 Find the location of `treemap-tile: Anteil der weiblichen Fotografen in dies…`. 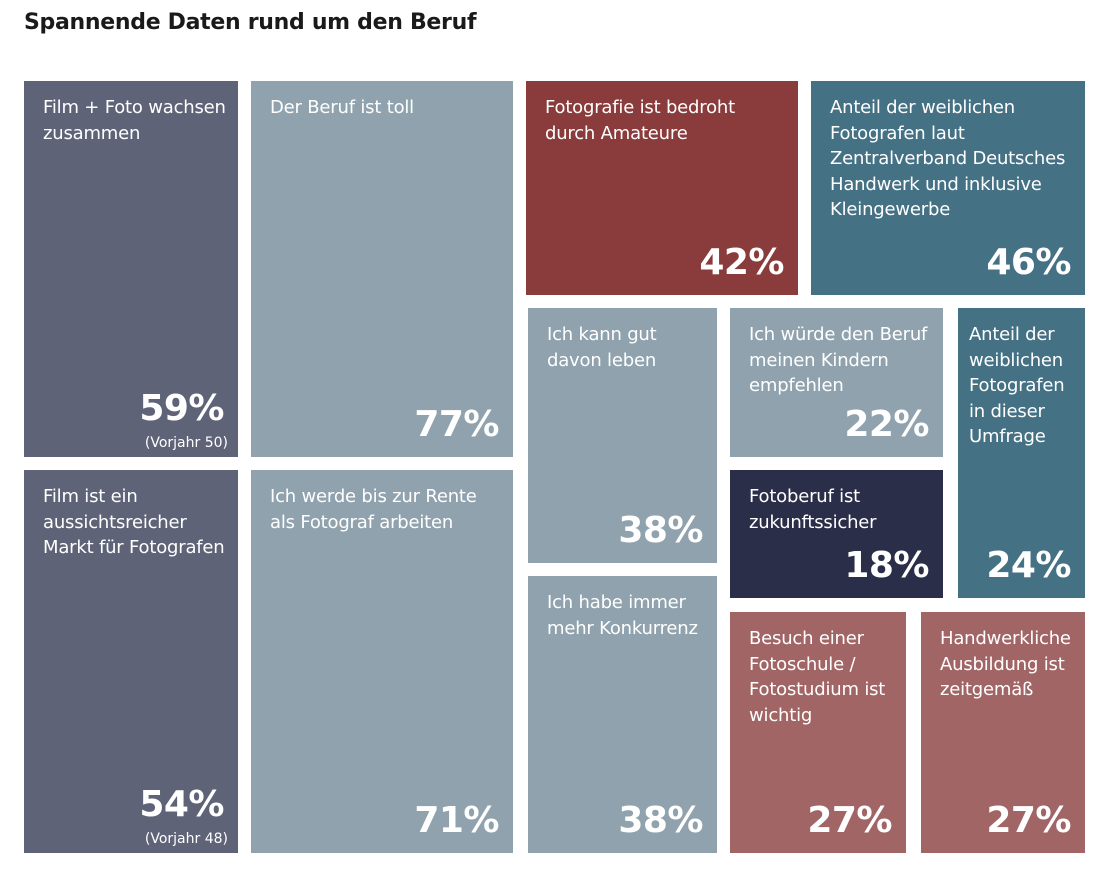

treemap-tile: Anteil der weiblichen Fotografen in dies… is located at coordinates (1021, 453).